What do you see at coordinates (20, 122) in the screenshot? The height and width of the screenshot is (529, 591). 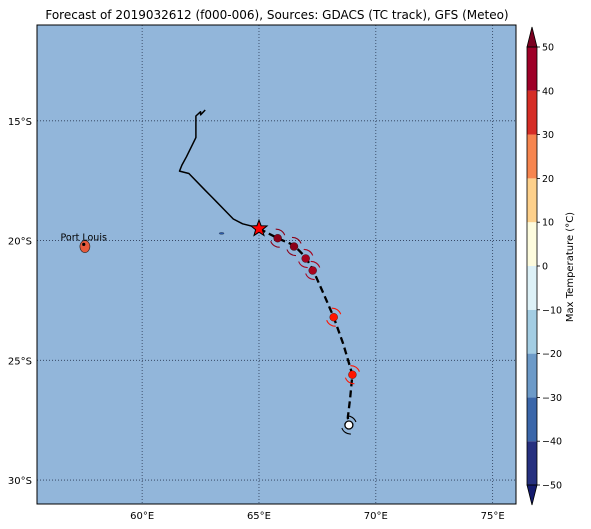 I see `latitude-tick-label: 15°S` at bounding box center [20, 122].